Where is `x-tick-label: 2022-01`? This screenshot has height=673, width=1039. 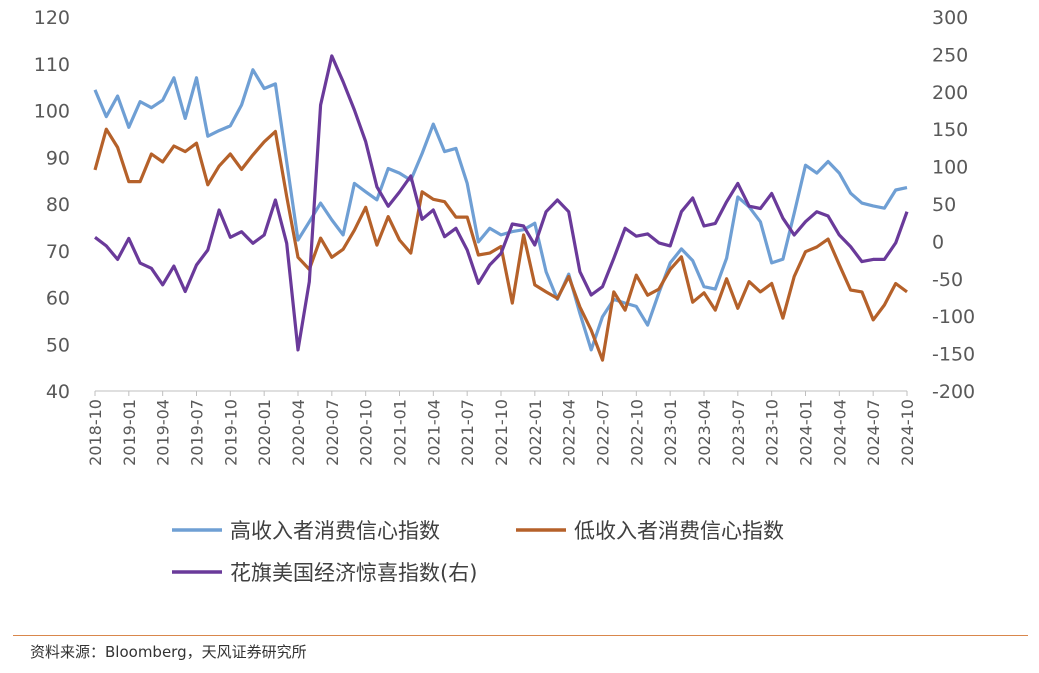
x-tick-label: 2022-01 is located at coordinates (535, 432).